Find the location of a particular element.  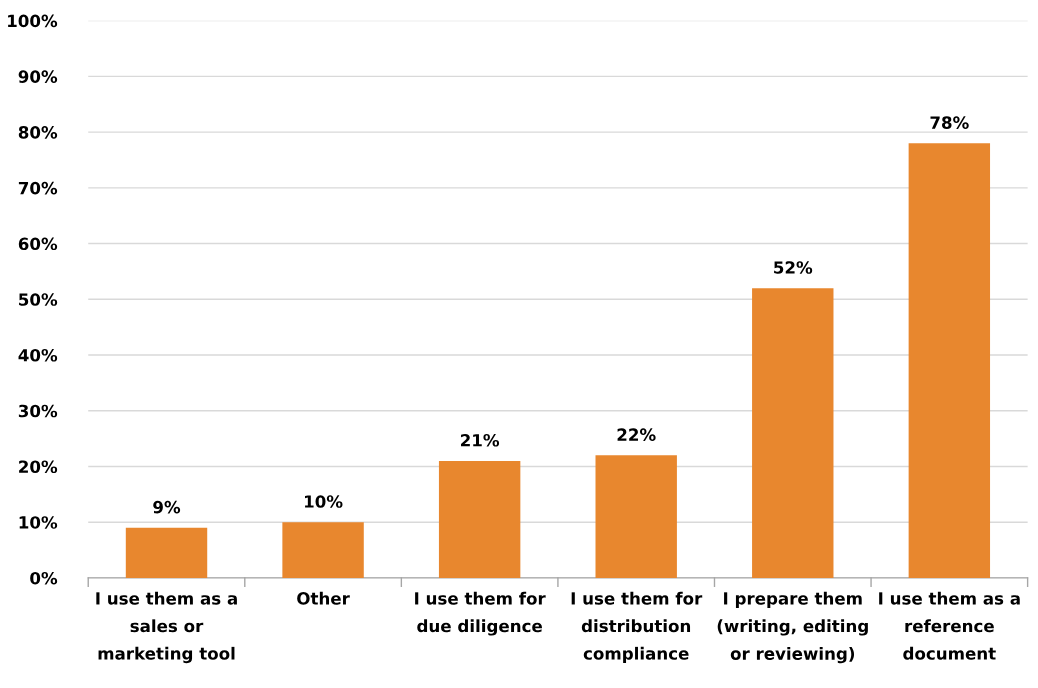

y-tick-label: 60% is located at coordinates (38, 244).